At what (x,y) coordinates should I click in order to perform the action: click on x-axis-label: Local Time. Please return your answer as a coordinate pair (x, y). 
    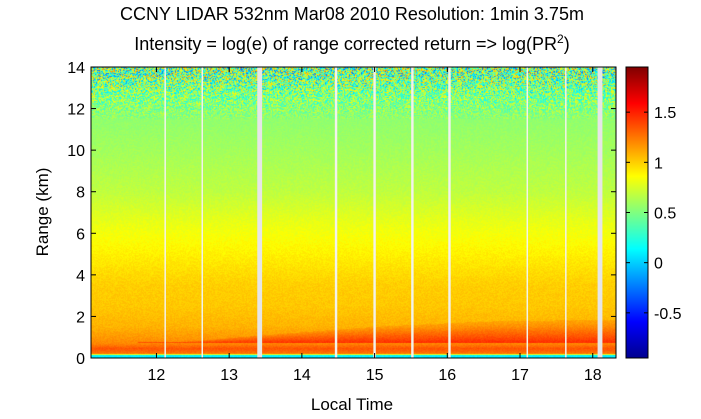
    Looking at the image, I should click on (352, 404).